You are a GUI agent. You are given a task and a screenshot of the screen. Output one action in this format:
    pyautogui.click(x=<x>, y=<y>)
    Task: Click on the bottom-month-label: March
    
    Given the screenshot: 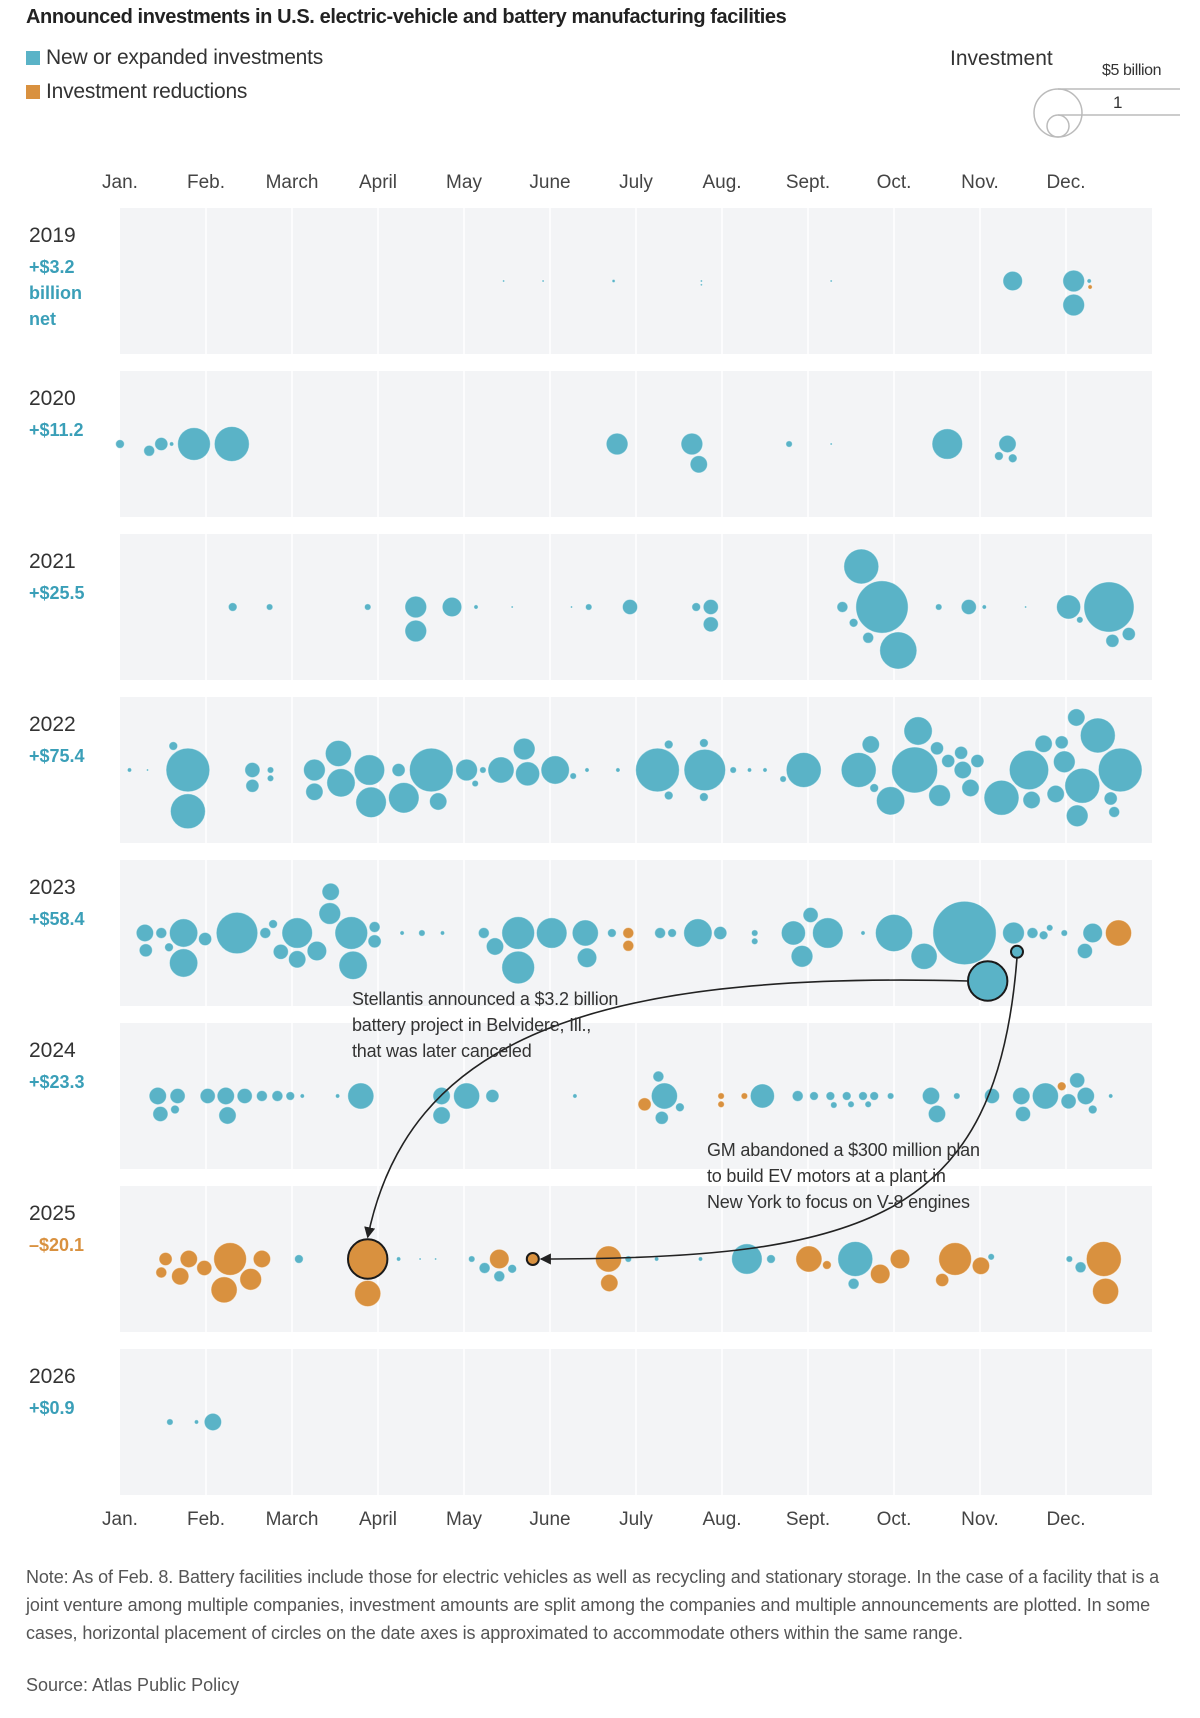 What is the action you would take?
    pyautogui.click(x=292, y=1519)
    